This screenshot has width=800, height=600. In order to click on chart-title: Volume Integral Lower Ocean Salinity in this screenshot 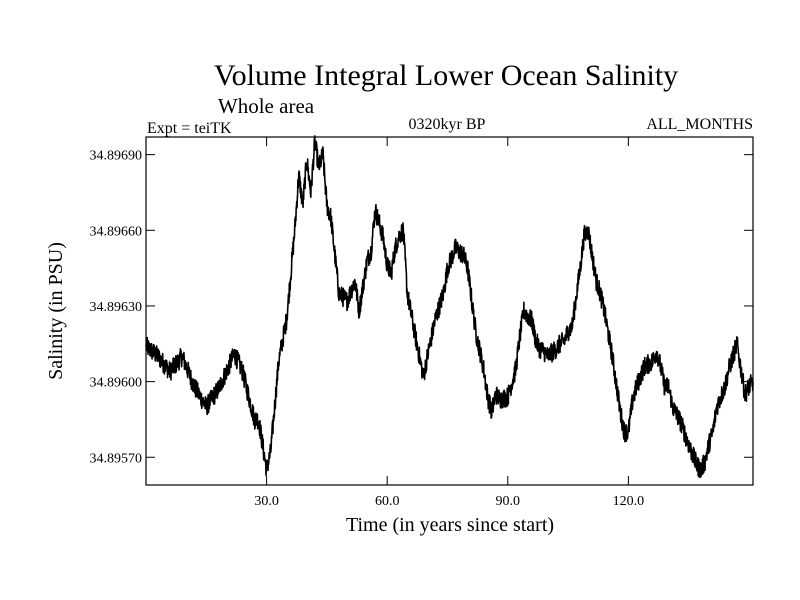, I will do `click(446, 75)`.